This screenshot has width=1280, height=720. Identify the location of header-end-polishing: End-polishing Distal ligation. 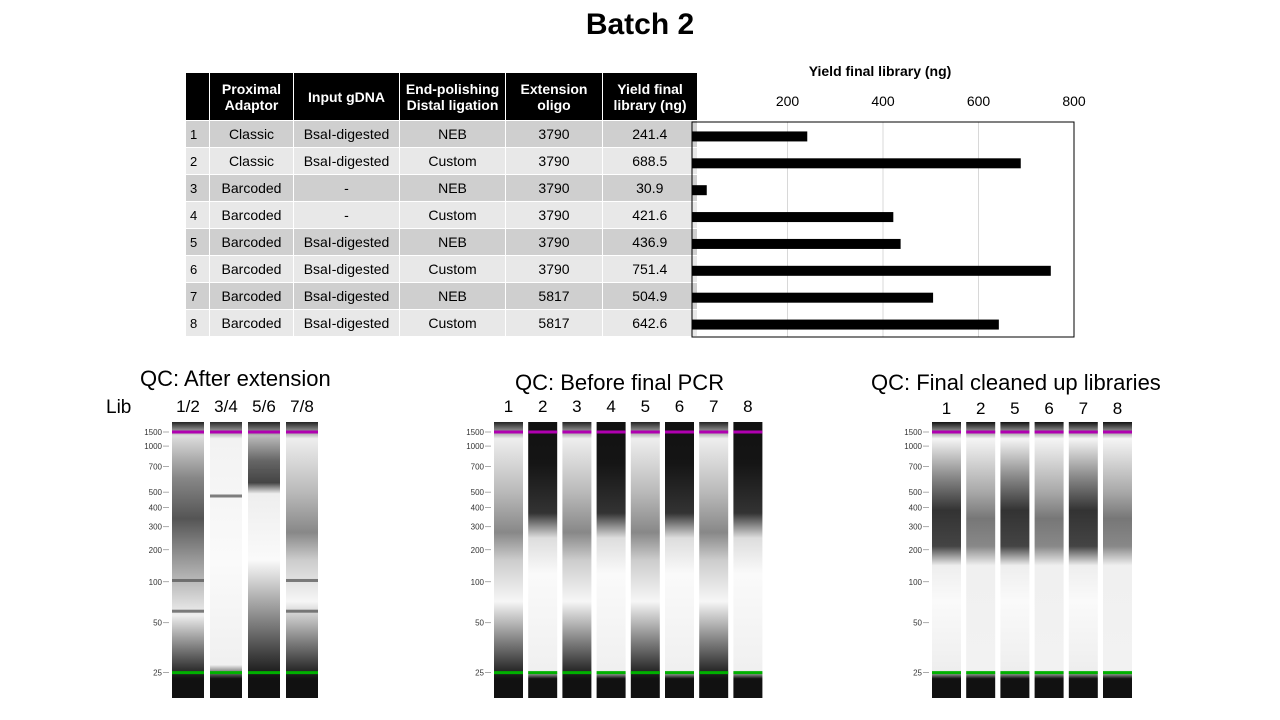
(452, 97).